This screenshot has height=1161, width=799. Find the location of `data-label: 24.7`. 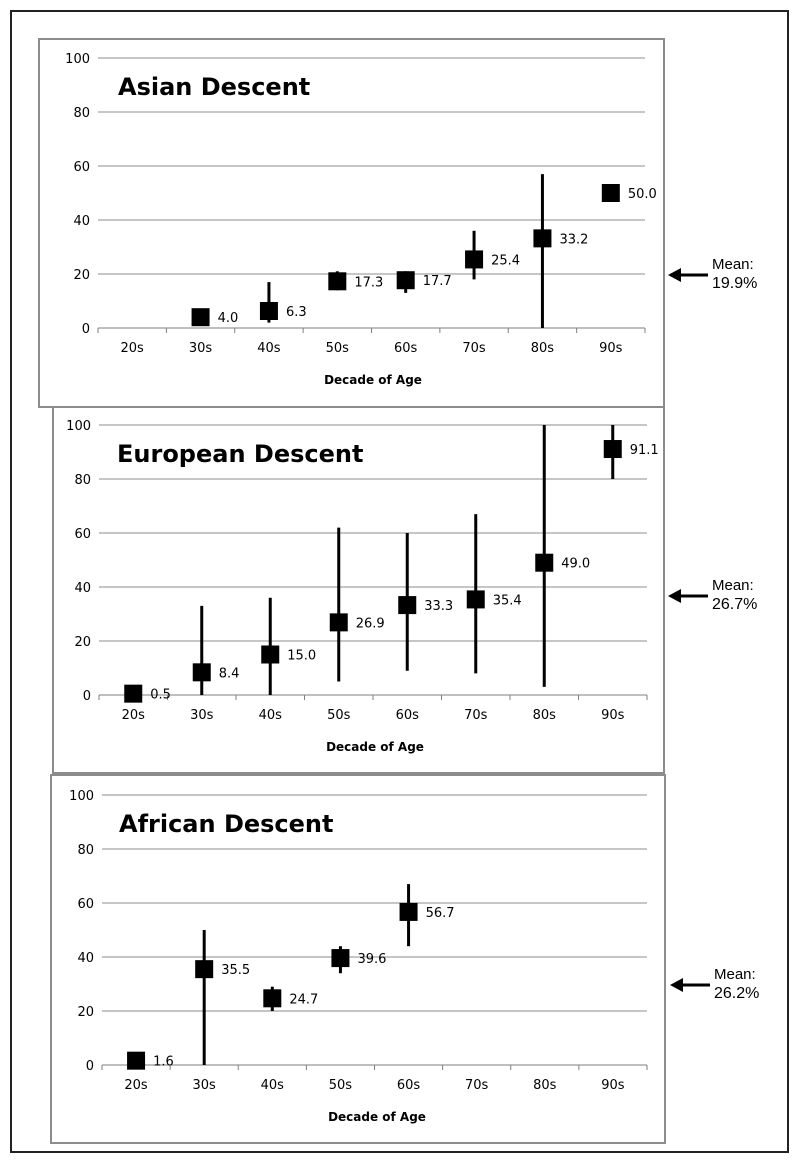

data-label: 24.7 is located at coordinates (303, 999).